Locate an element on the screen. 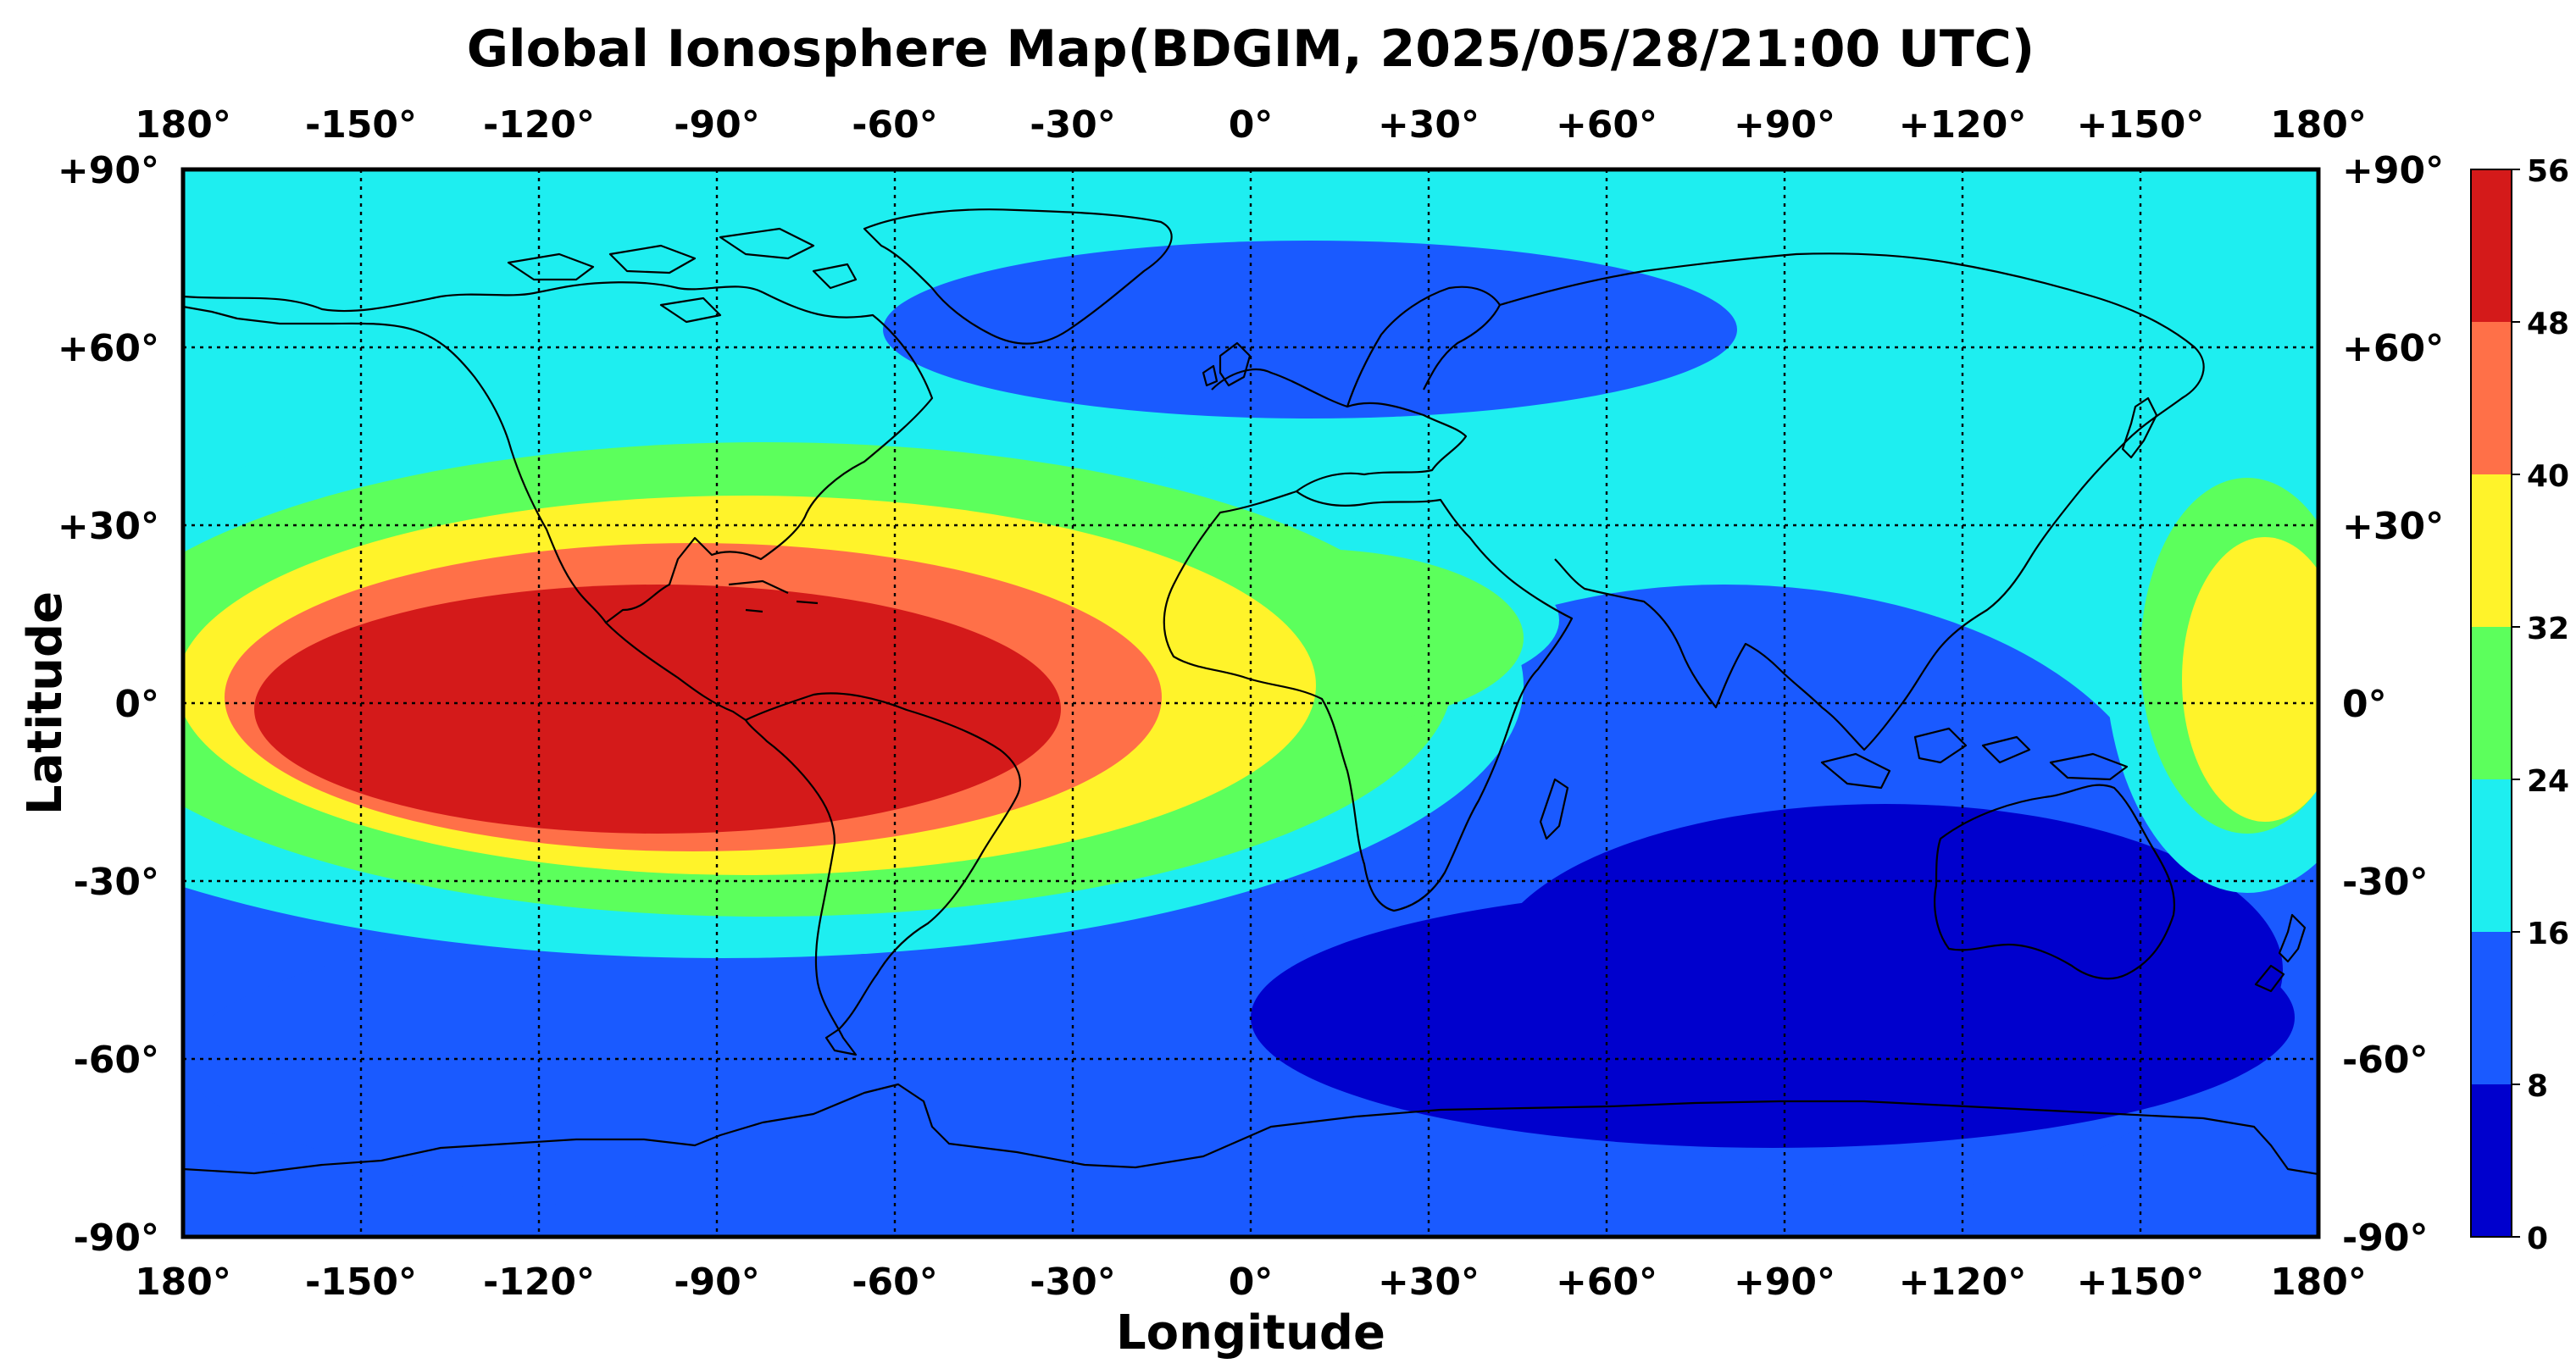 This screenshot has width=2576, height=1369. y-tick-label-right: +60° is located at coordinates (2393, 348).